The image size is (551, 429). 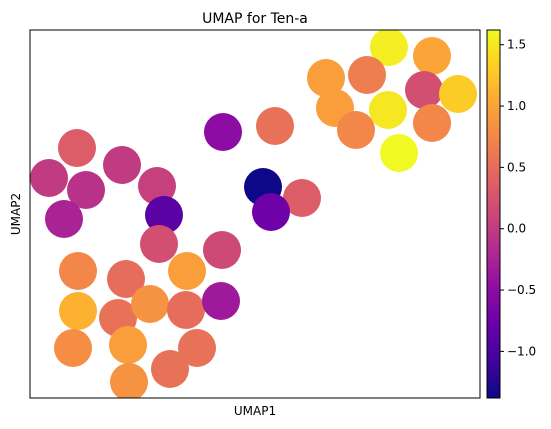 I want to click on colorbar-ticks: −1.0 −0.5 0.0 0.5 1.0 1.5, so click(x=518, y=198).